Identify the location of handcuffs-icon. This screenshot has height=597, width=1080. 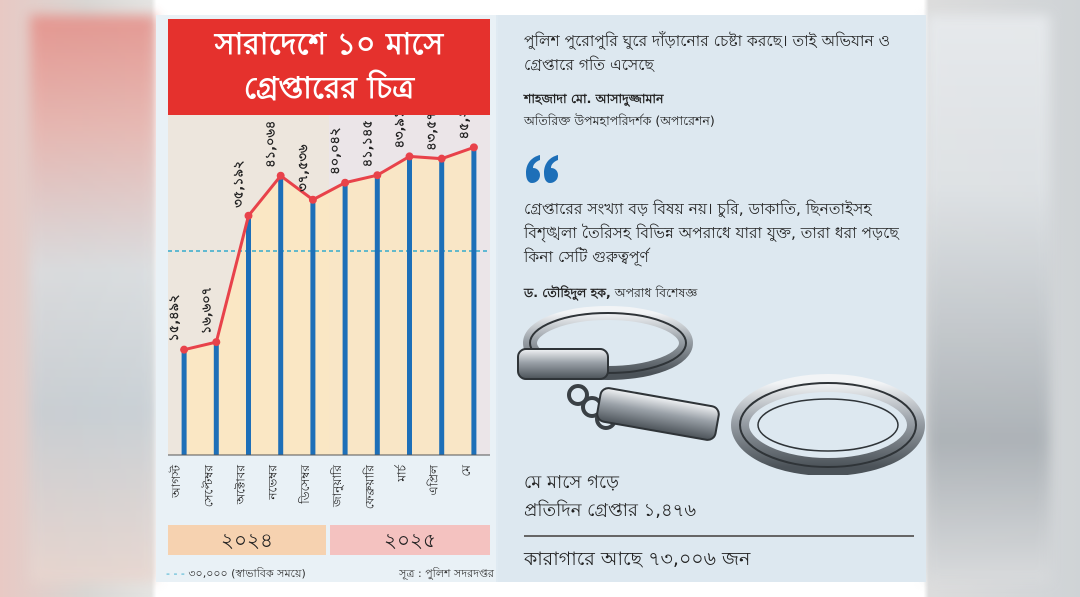
(721, 390).